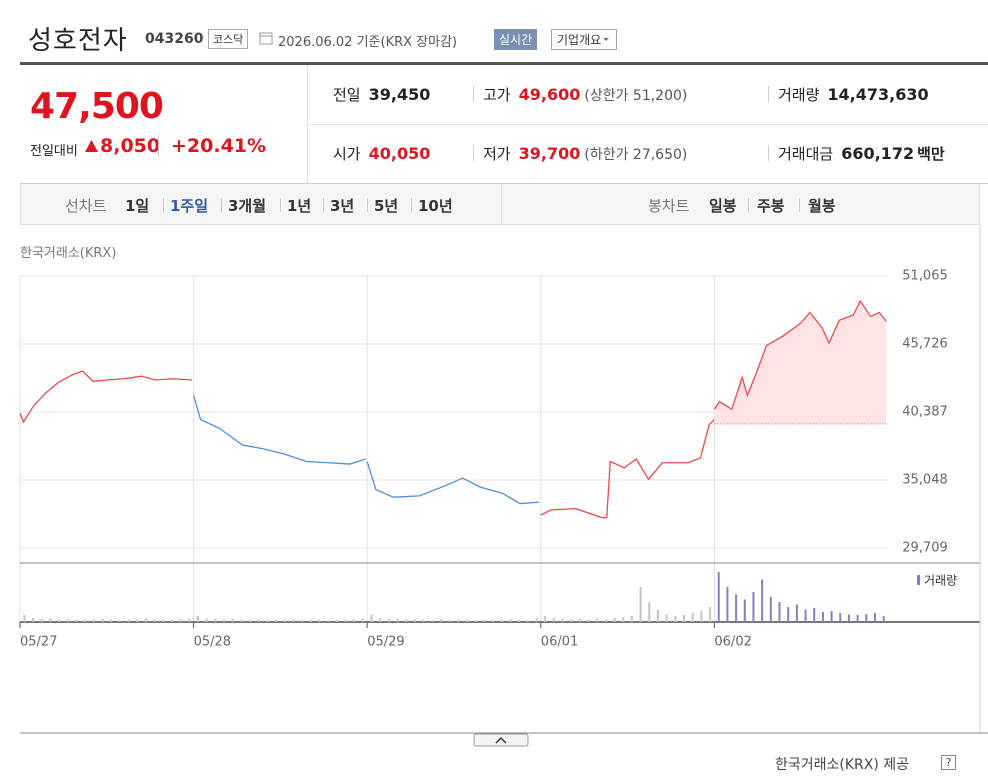 The height and width of the screenshot is (776, 988). I want to click on y-tick-label: 35,048, so click(925, 480).